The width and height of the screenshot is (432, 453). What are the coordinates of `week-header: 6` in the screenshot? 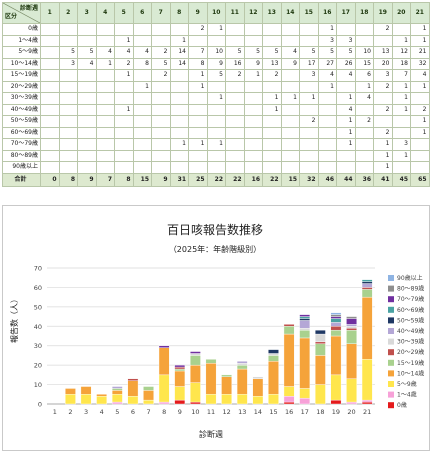 It's located at (142, 13).